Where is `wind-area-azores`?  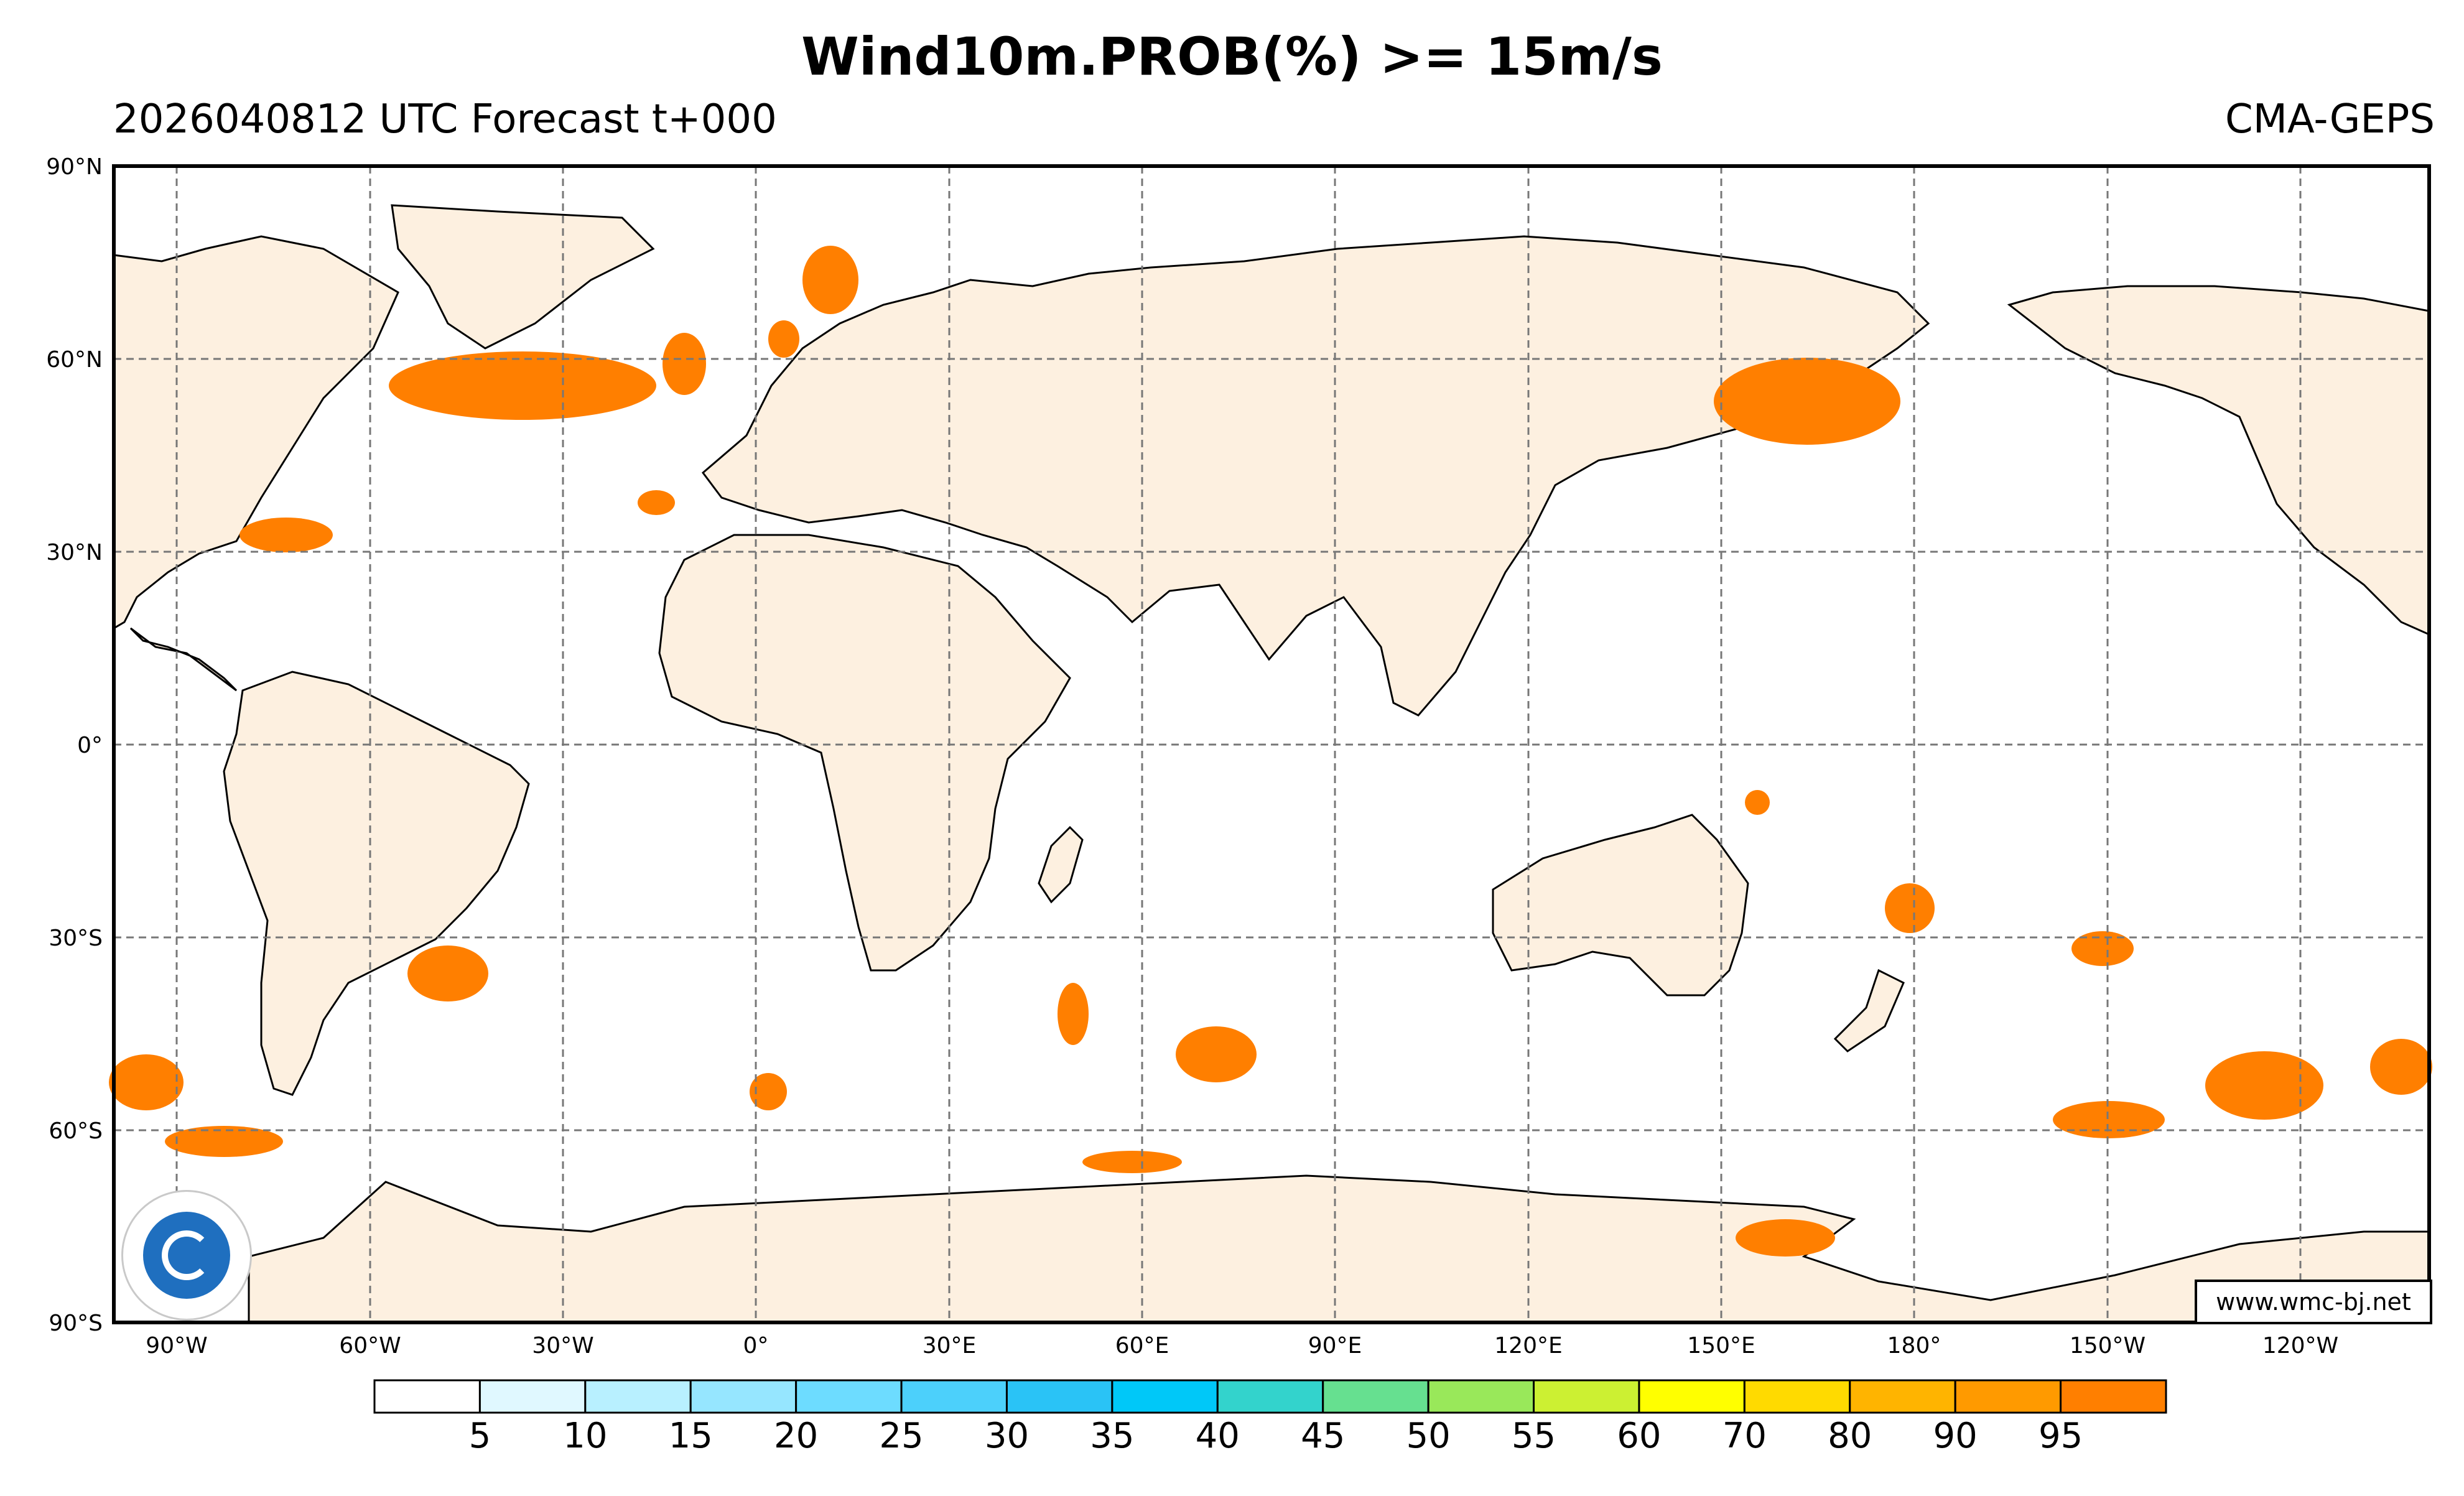
wind-area-azores is located at coordinates (656, 502).